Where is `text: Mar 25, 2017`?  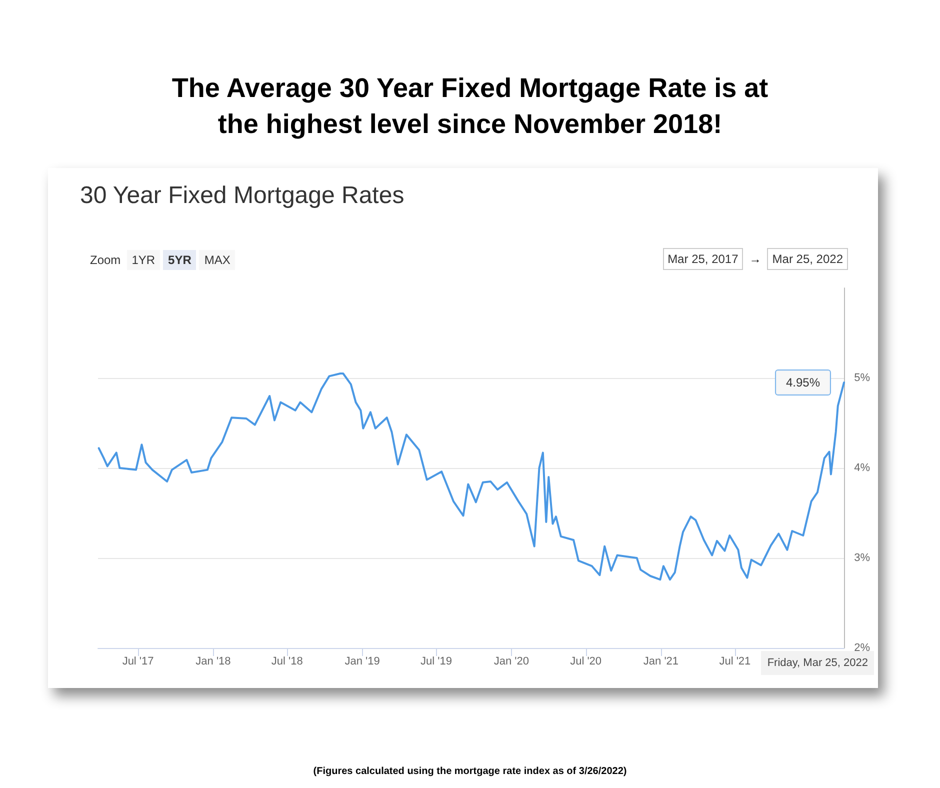 text: Mar 25, 2017 is located at coordinates (703, 259).